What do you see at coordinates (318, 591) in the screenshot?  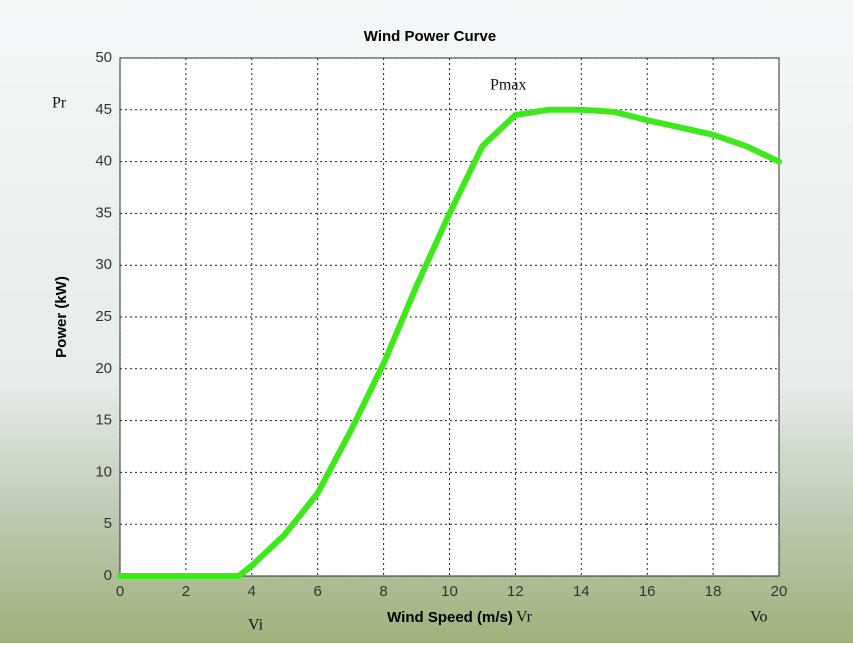 I see `x-tick-label: 6` at bounding box center [318, 591].